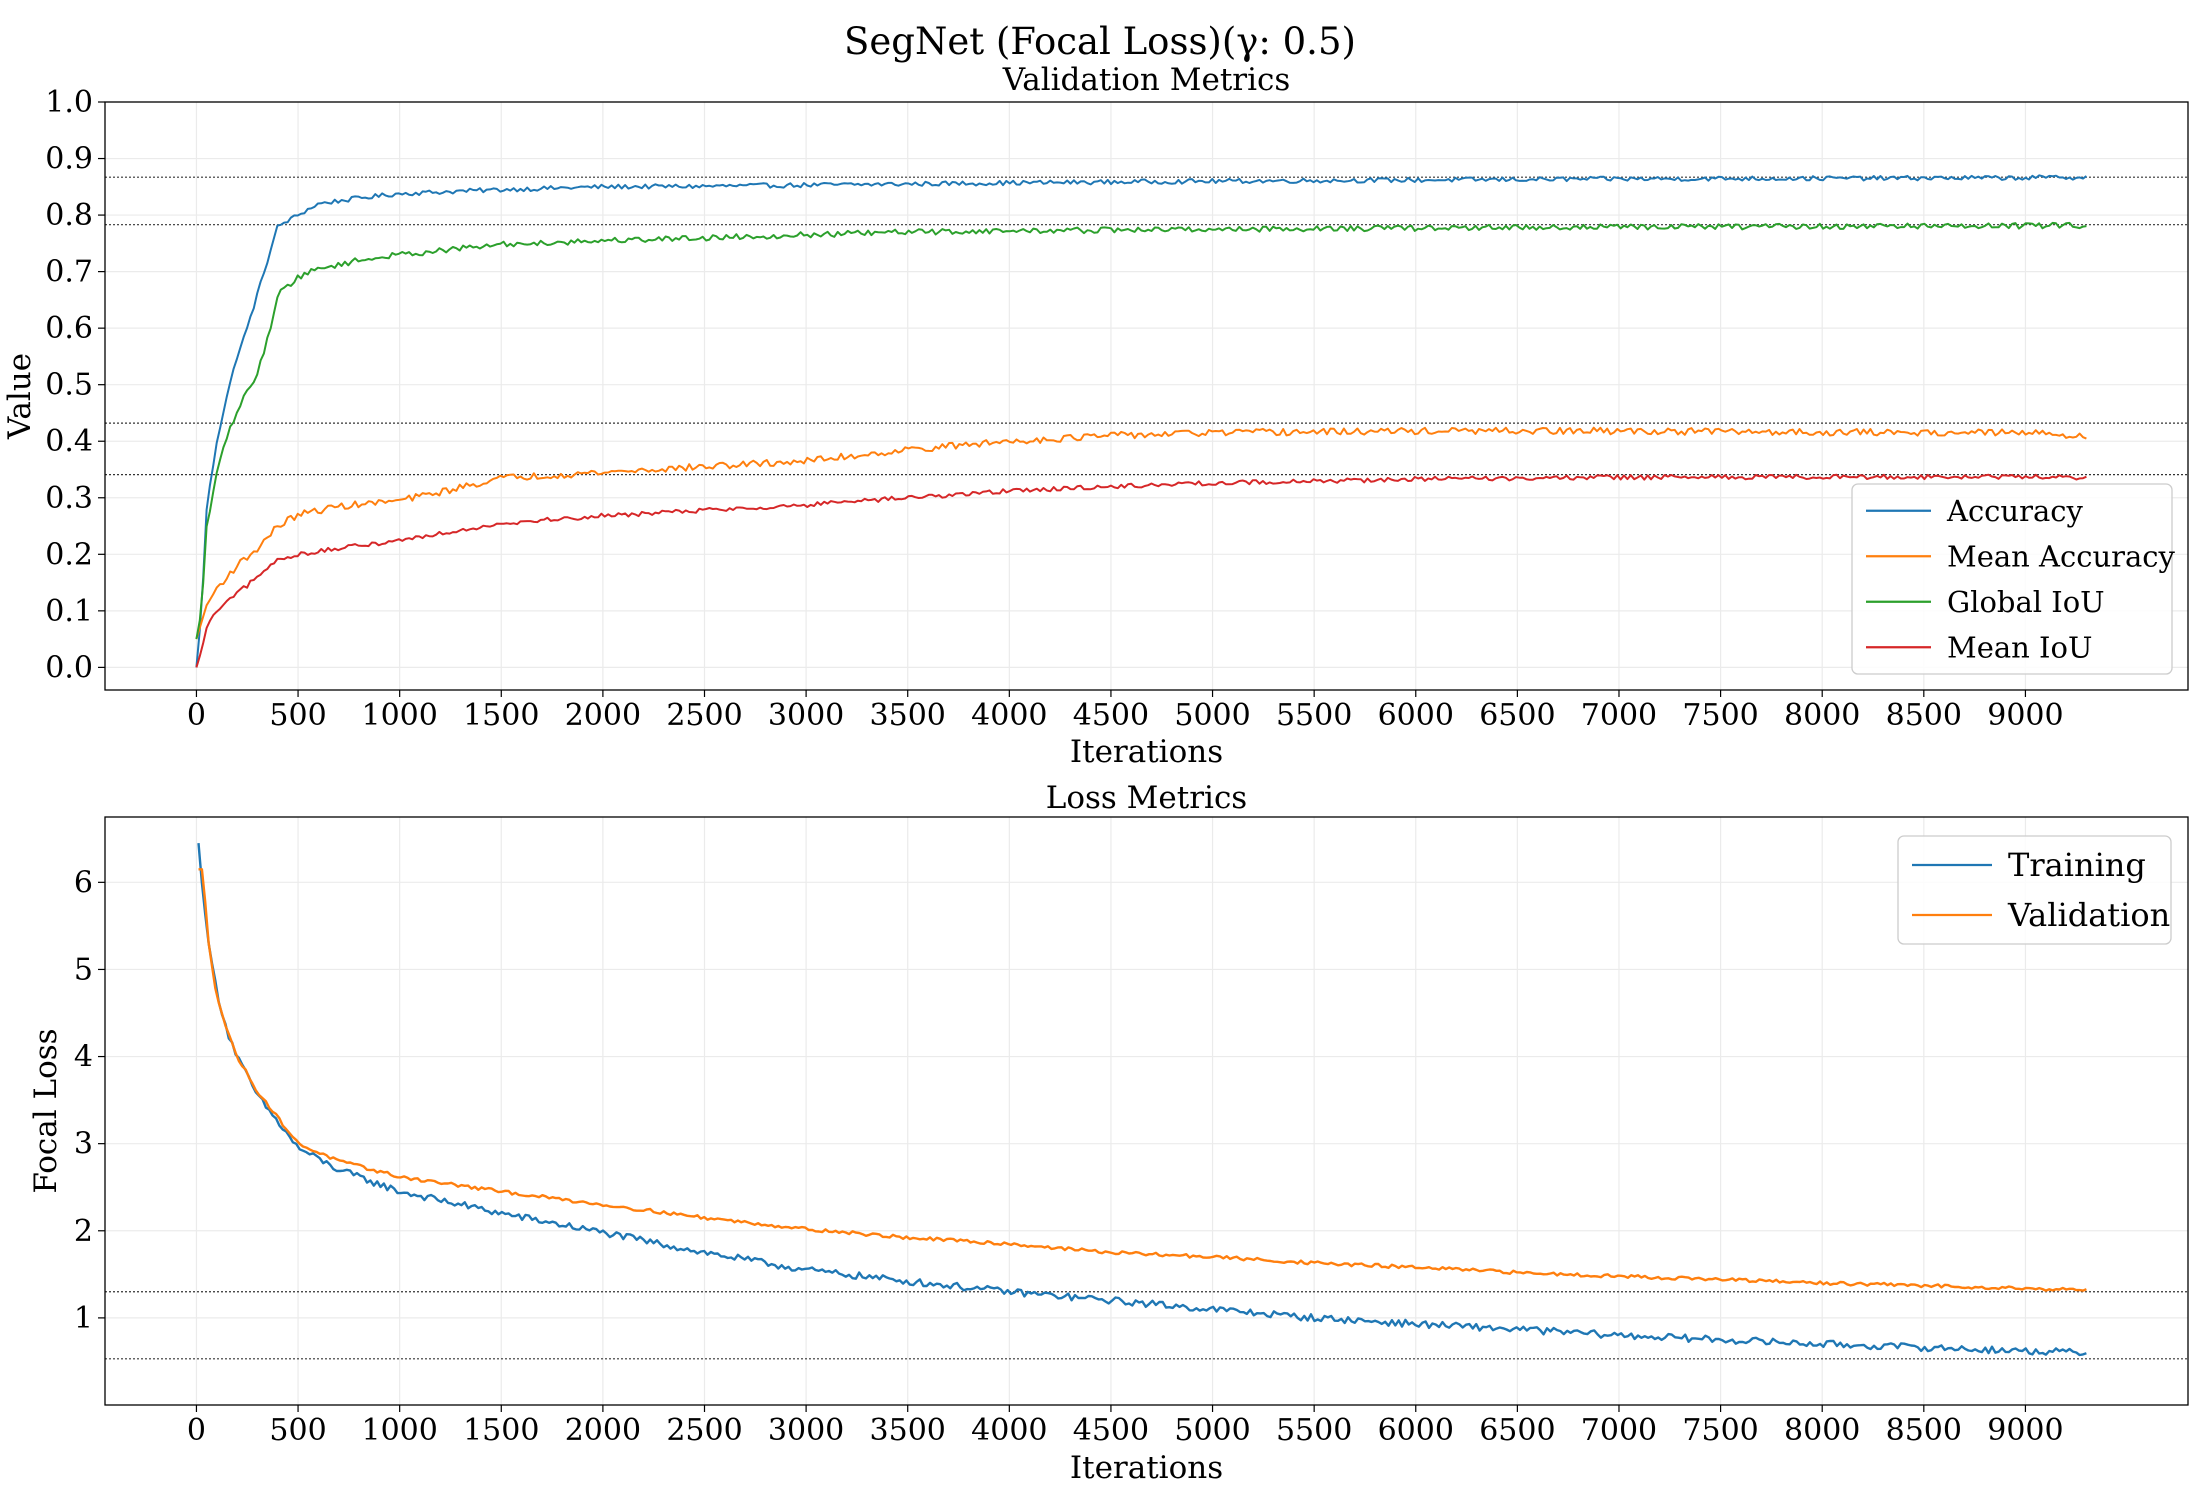  I want to click on series-line-mean-iou, so click(1141, 570).